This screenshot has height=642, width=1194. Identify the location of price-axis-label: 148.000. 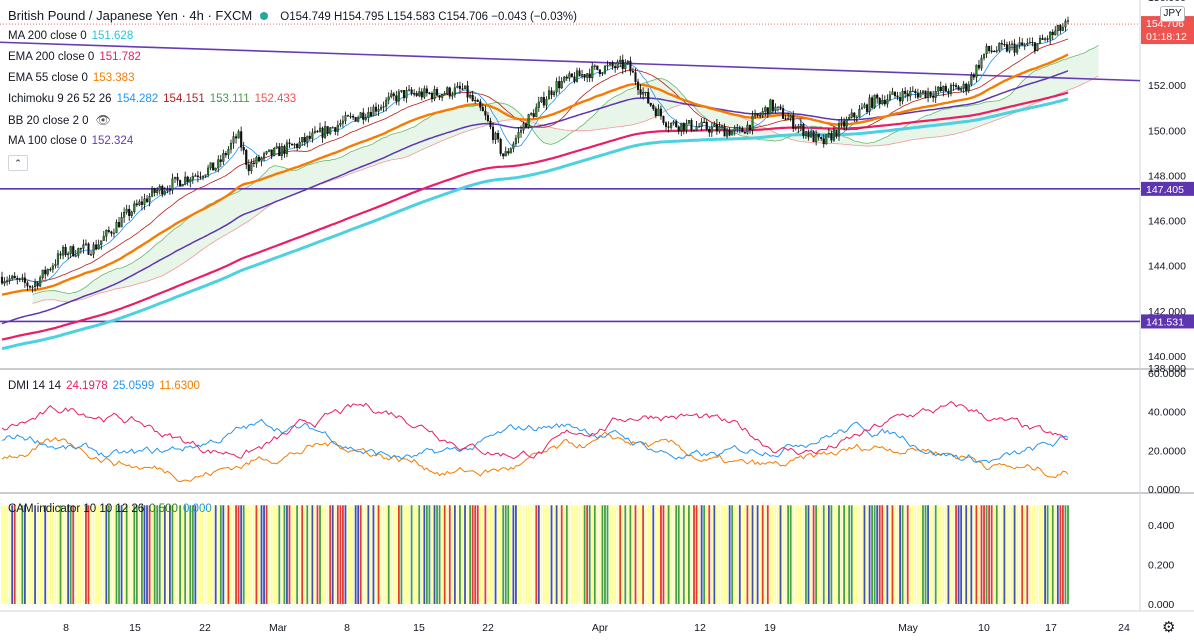
(1167, 176).